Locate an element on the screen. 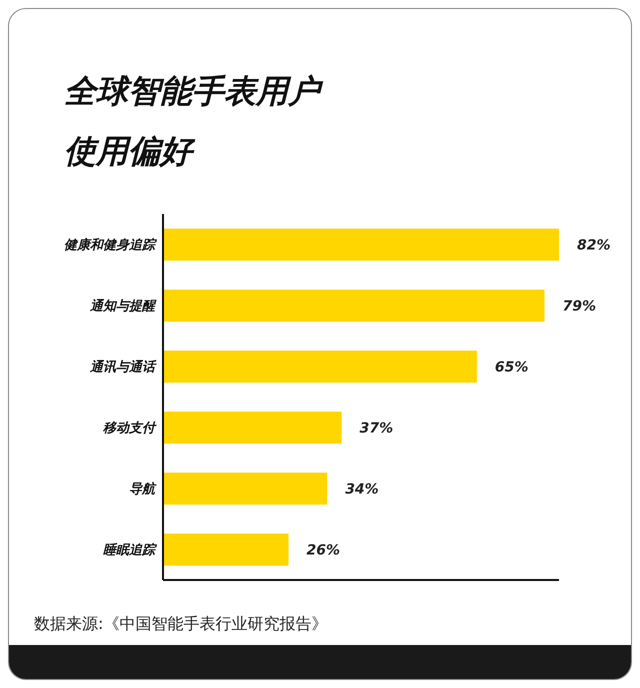 The width and height of the screenshot is (640, 688). source-note: 数据来源:《中国智能手表行业研究报告》 is located at coordinates (181, 624).